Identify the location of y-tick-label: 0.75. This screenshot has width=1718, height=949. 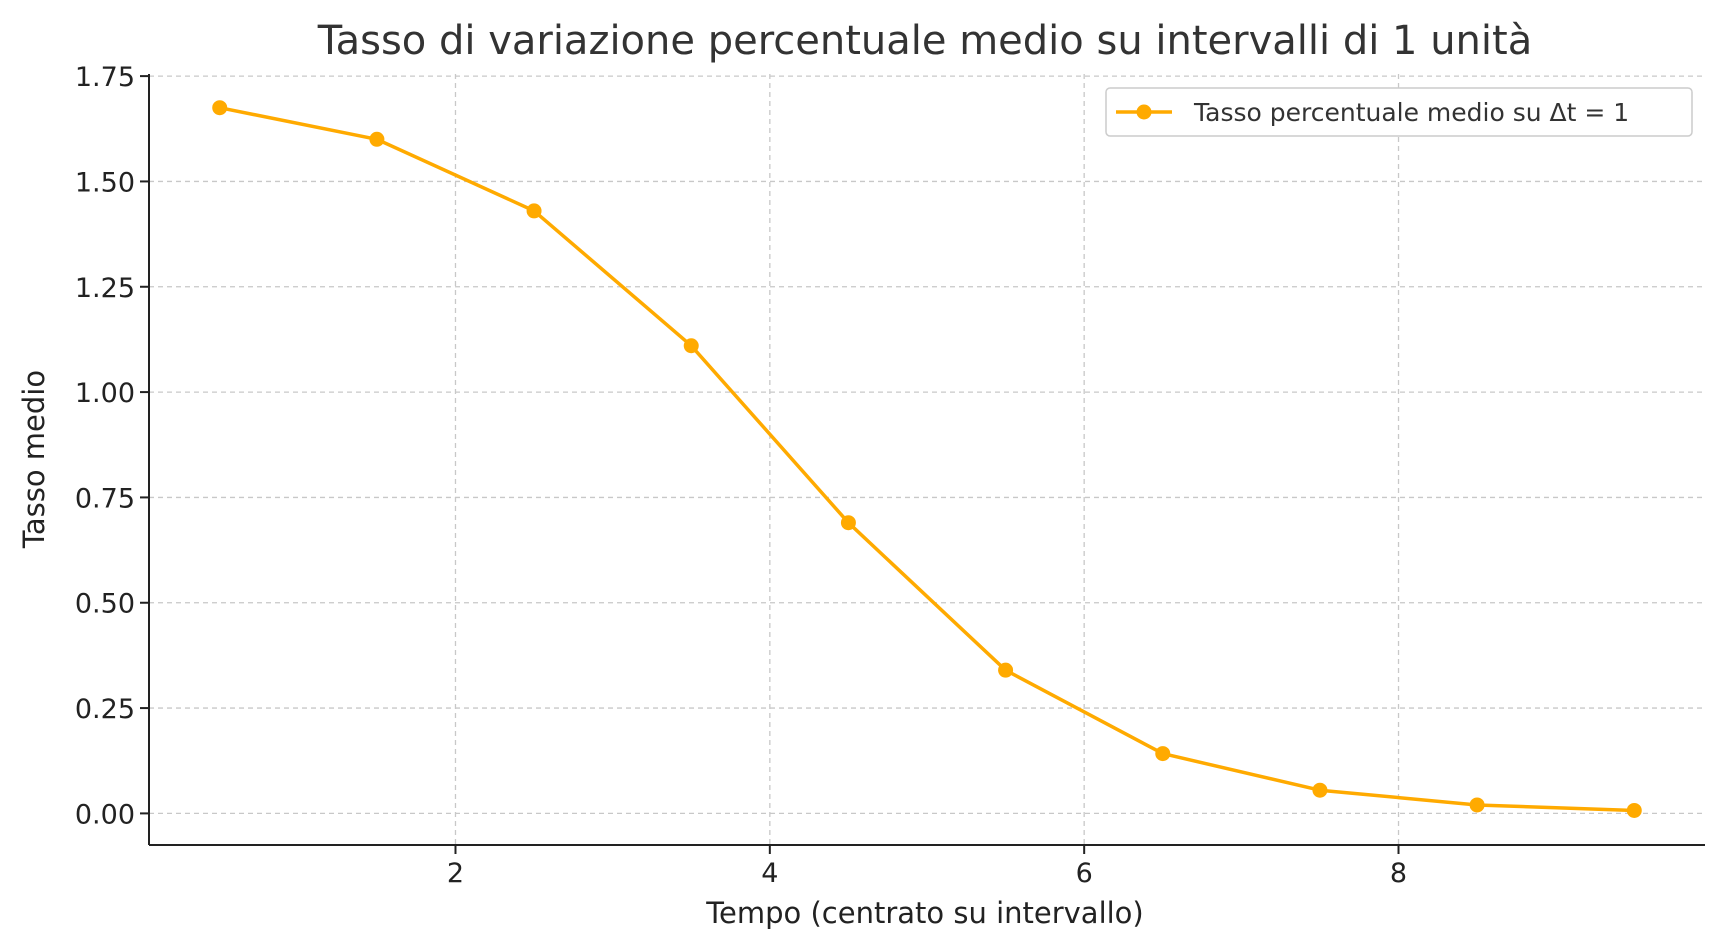
(105, 498).